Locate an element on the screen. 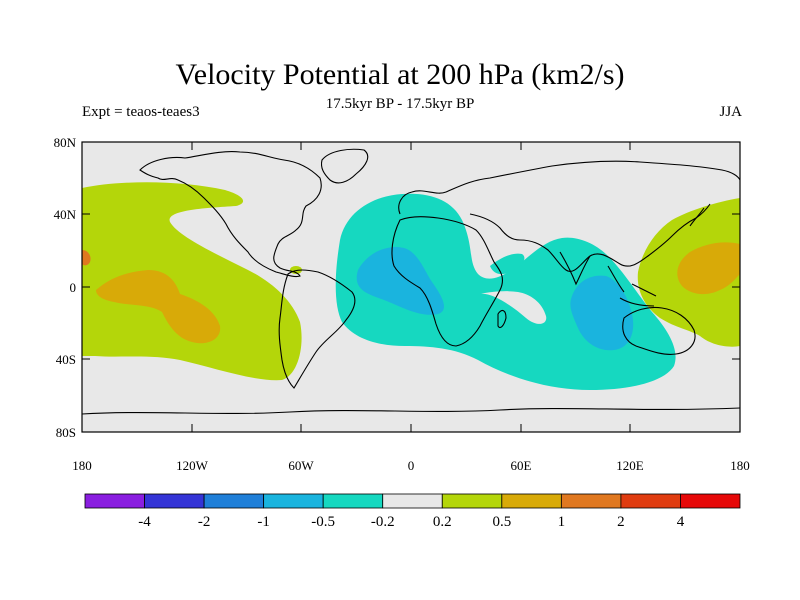  coastline-greenland is located at coordinates (344, 166).